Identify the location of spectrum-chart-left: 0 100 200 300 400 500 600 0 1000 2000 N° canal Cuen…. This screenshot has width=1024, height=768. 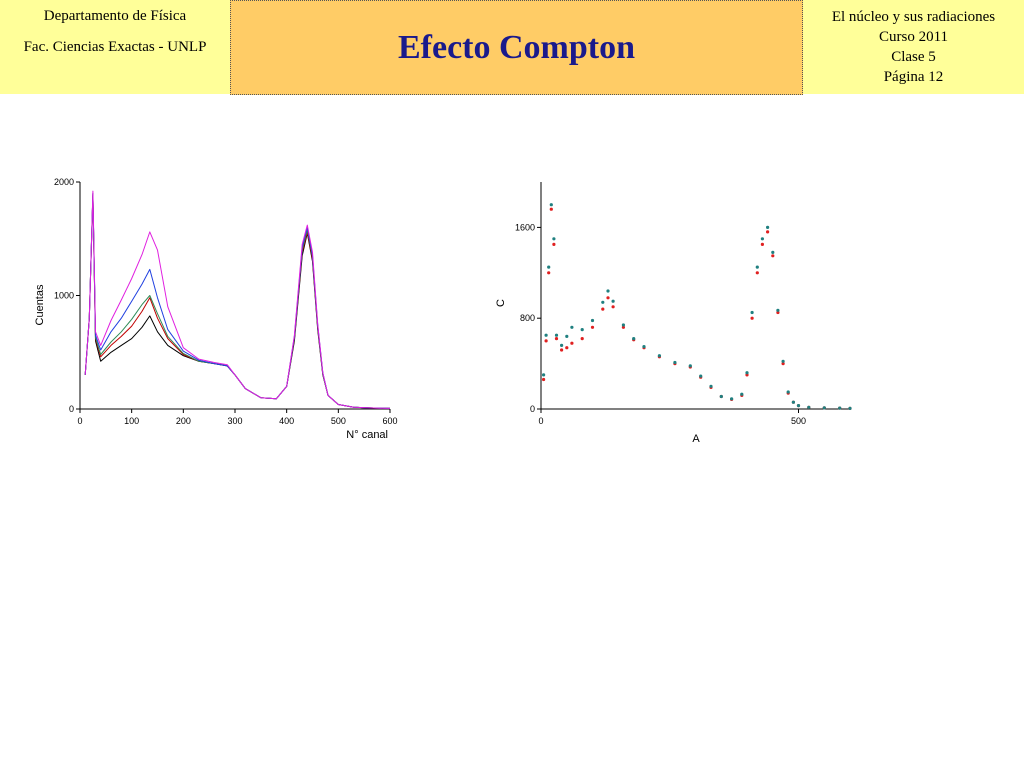
(216, 309).